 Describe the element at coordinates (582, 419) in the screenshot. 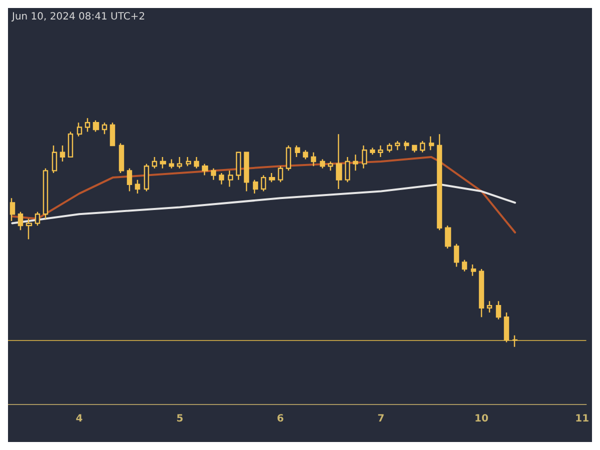

I see `x-tick-label: 11` at that location.